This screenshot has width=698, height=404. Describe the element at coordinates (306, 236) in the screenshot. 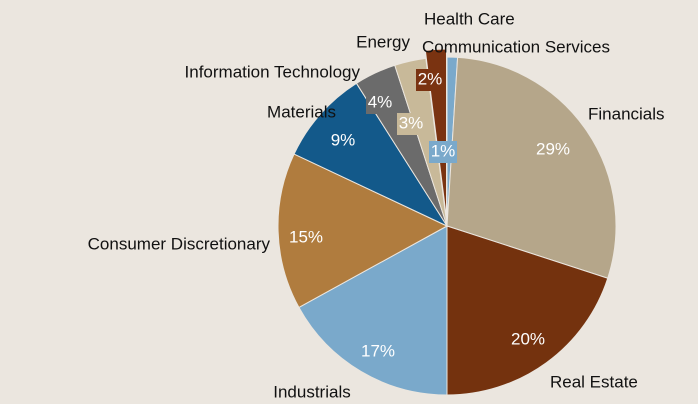

I see `value-label: 15%` at that location.